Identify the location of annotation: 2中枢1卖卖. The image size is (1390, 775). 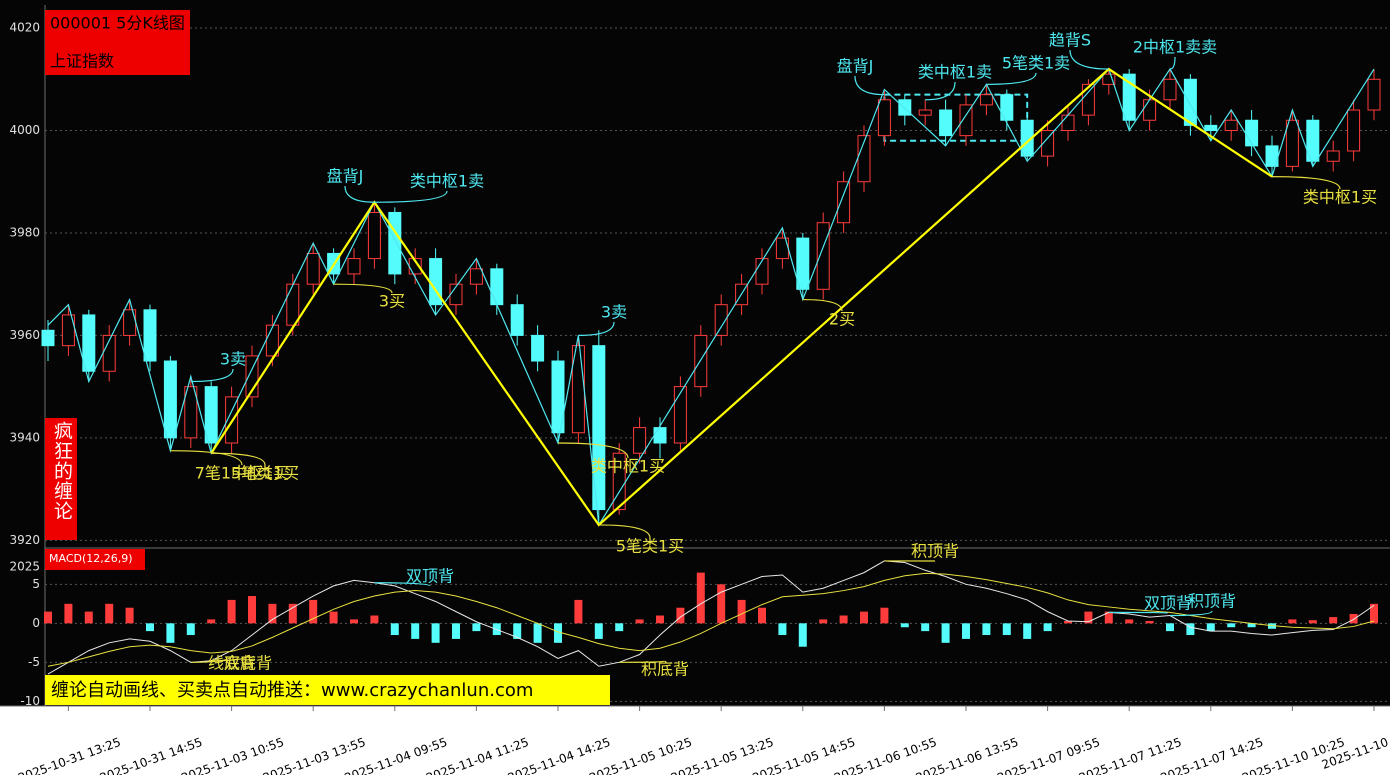
(1175, 47).